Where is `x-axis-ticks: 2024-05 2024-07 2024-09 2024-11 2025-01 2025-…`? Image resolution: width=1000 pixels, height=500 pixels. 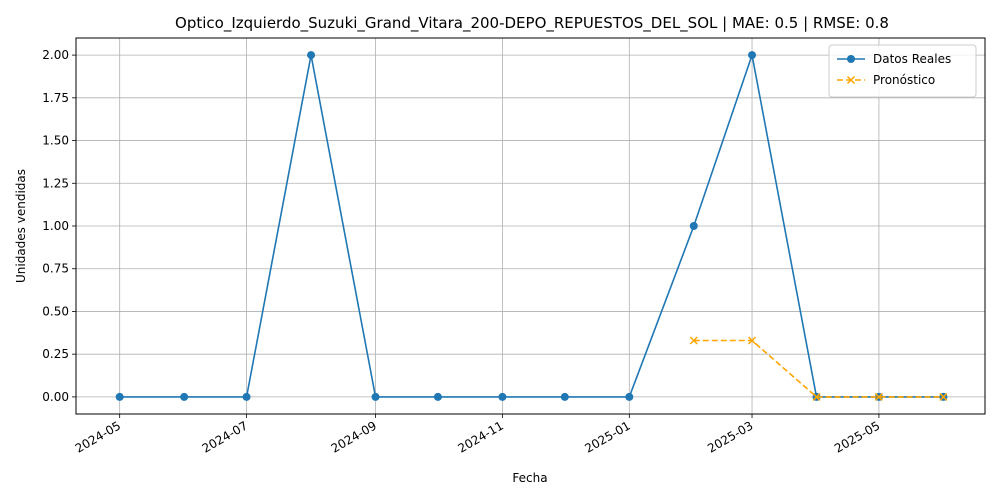
x-axis-ticks: 2024-05 2024-07 2024-09 2024-11 2025-01 2025-… is located at coordinates (477, 435).